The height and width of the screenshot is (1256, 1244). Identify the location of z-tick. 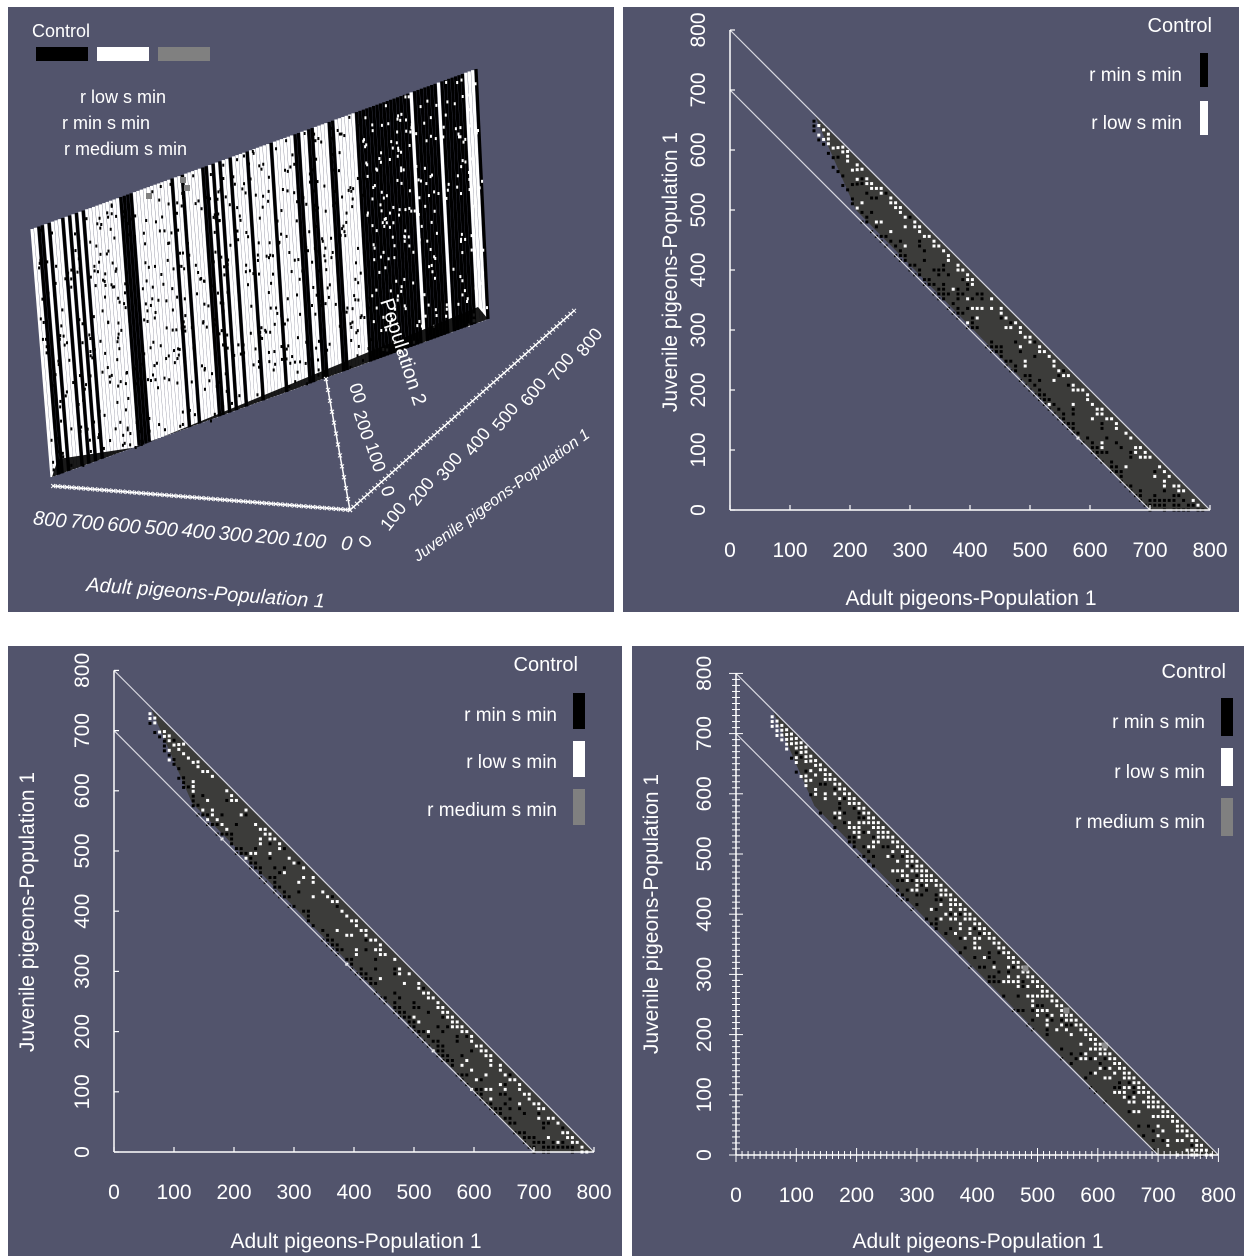
(342, 466).